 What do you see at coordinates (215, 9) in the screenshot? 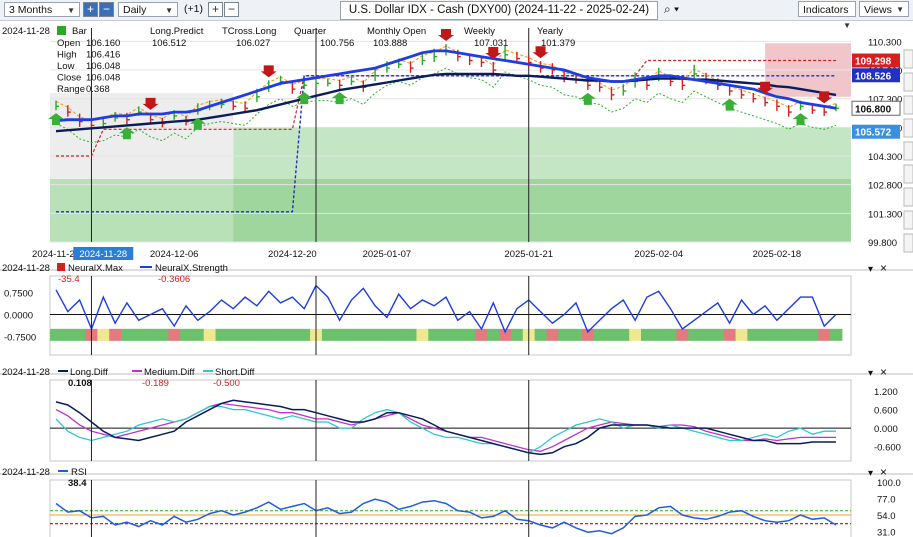
I see `add-button: +` at bounding box center [215, 9].